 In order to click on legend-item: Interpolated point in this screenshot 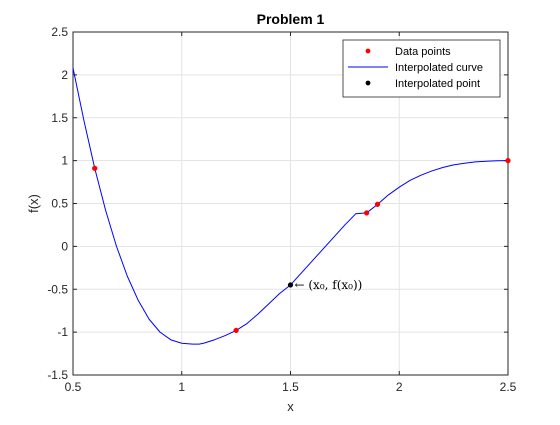, I will do `click(422, 84)`.